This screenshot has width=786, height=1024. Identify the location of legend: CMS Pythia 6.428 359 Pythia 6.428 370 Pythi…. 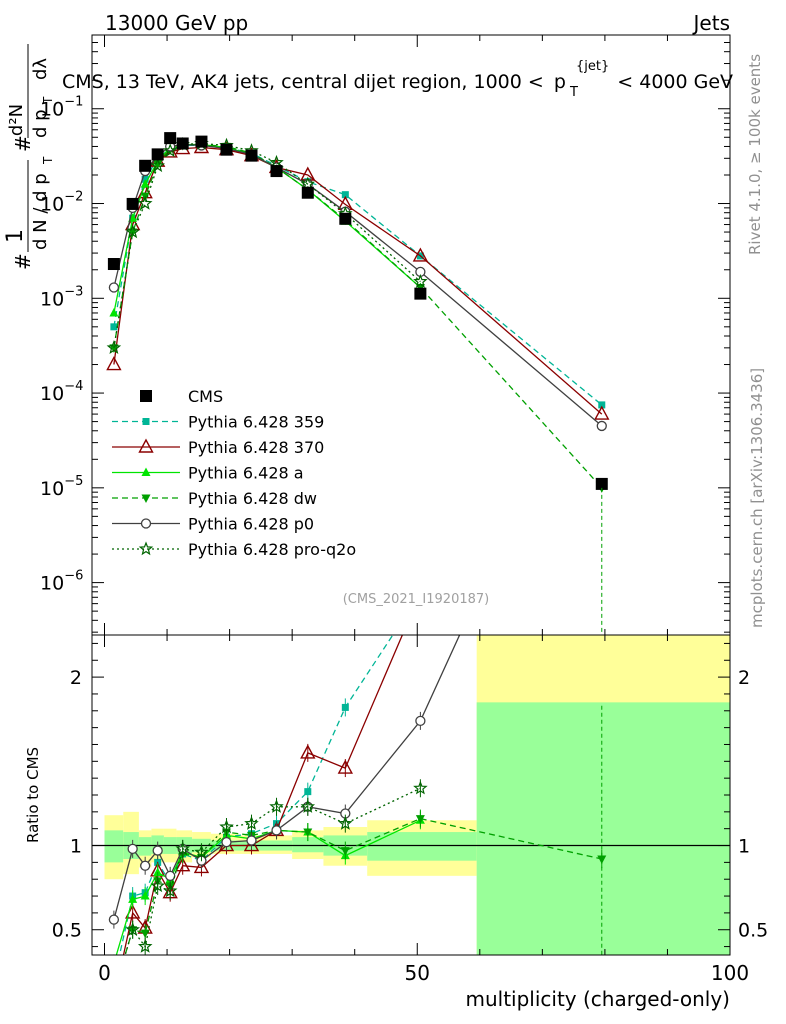
(234, 473).